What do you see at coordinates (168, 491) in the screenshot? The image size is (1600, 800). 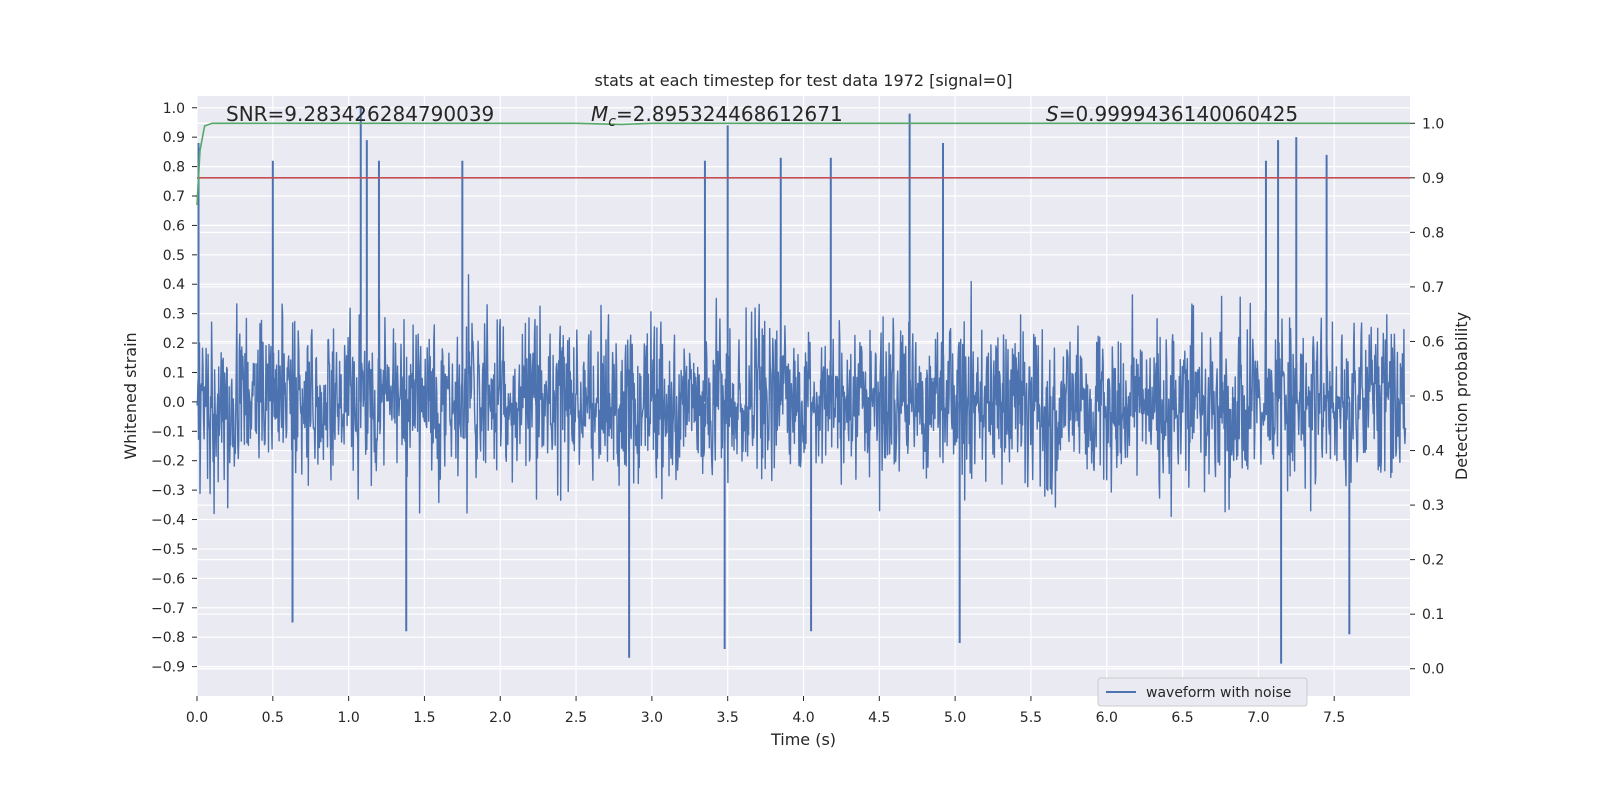 I see `y-tick-label: −0.3` at bounding box center [168, 491].